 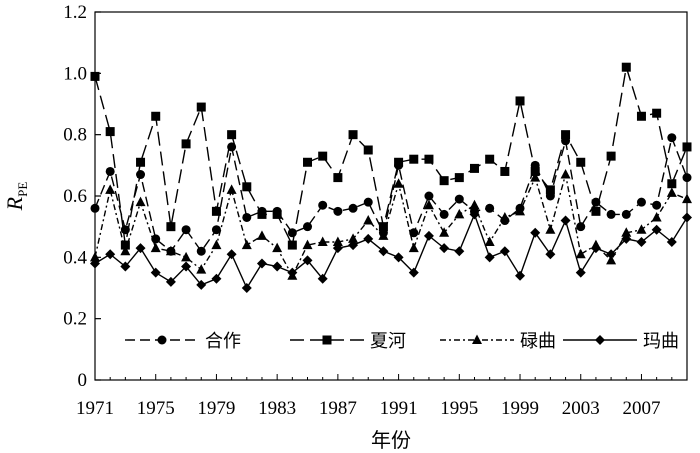 What do you see at coordinates (75, 73) in the screenshot?
I see `y-tick-label: 1.0` at bounding box center [75, 73].